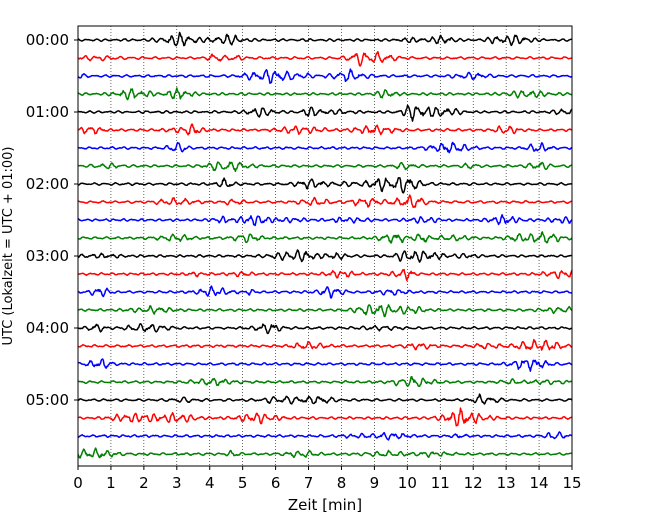 Image resolution: width=650 pixels, height=520 pixels. I want to click on x-axis: 0 1 2 3 4 5 6 7 8 9 10 11 12 13 14 15, so click(327, 479).